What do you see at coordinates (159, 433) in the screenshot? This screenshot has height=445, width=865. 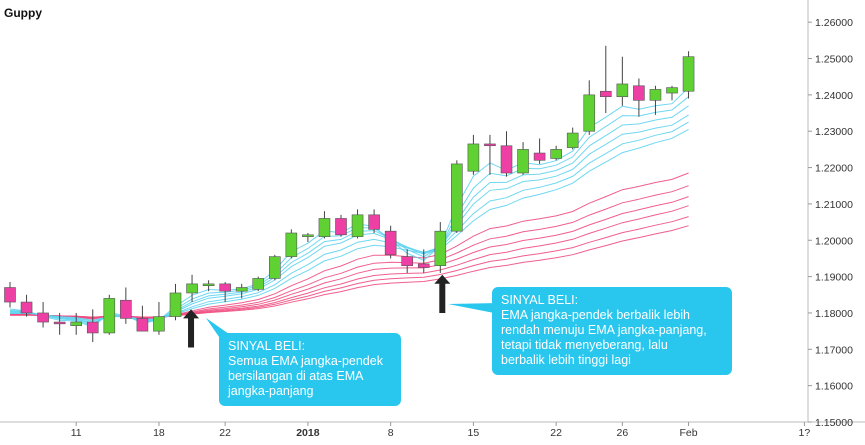 I see `x-tick-label: 18` at bounding box center [159, 433].